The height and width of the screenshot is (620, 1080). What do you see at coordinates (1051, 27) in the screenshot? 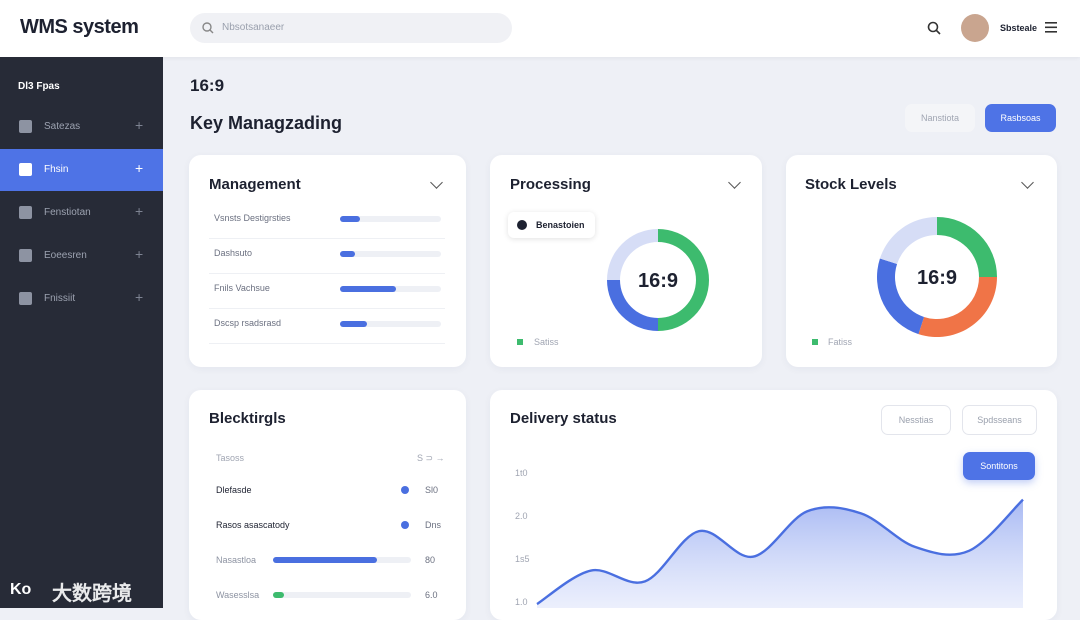
I see `menu-button` at bounding box center [1051, 27].